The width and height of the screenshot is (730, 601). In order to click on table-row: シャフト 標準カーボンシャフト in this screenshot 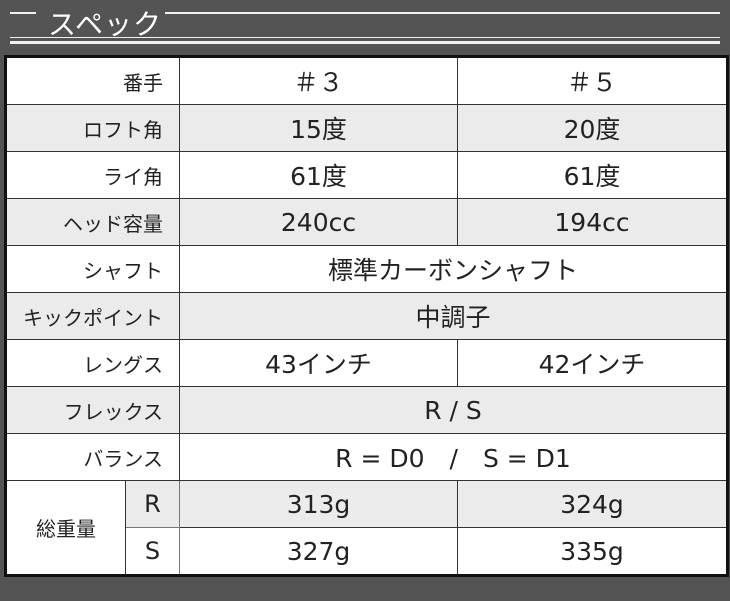, I will do `click(366, 269)`.